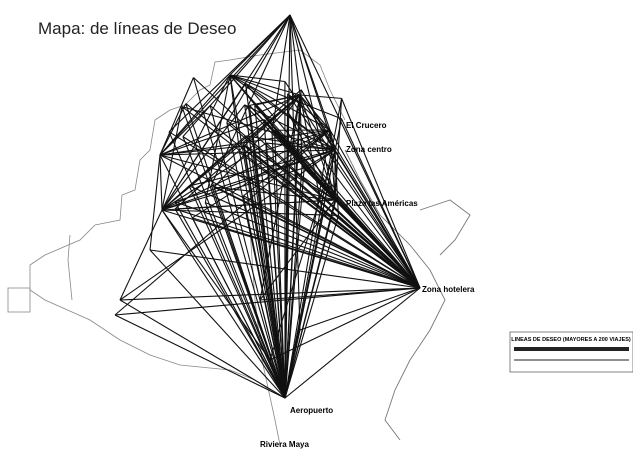 The height and width of the screenshot is (450, 633). What do you see at coordinates (284, 444) in the screenshot?
I see `place-label: Riviera Maya` at bounding box center [284, 444].